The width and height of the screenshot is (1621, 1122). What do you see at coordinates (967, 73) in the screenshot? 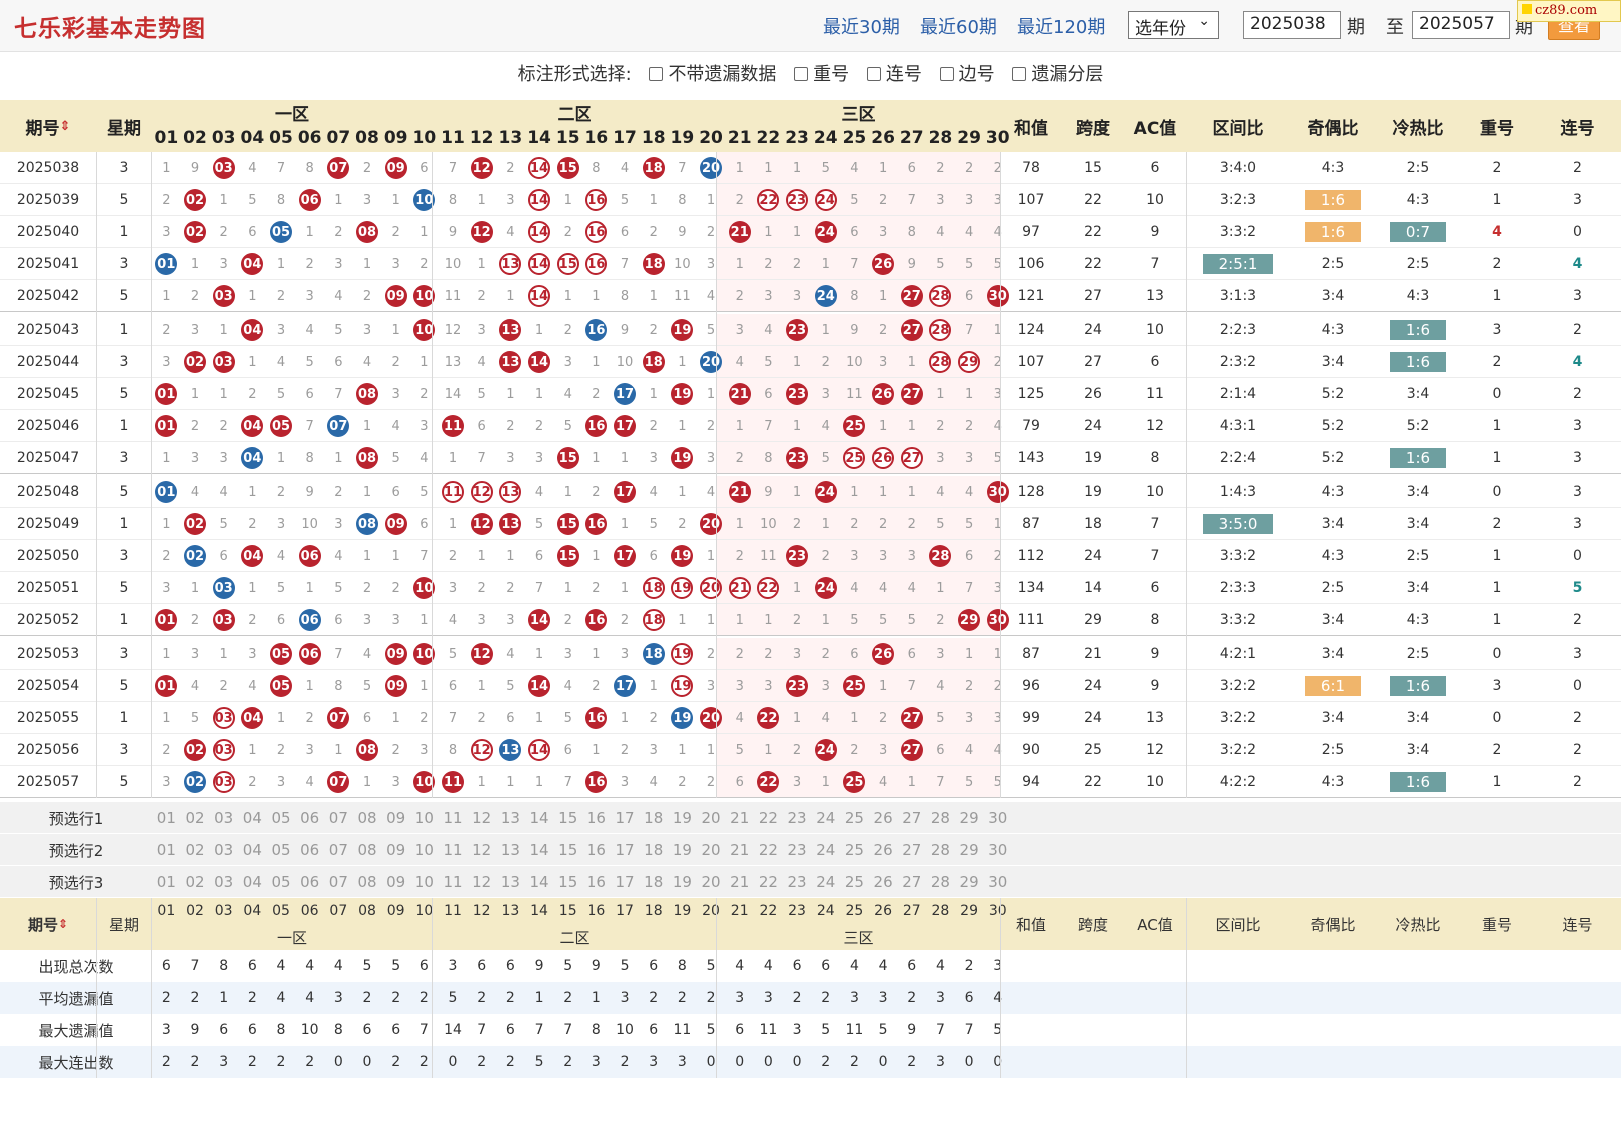
I see `option-edge: 边号` at bounding box center [967, 73].